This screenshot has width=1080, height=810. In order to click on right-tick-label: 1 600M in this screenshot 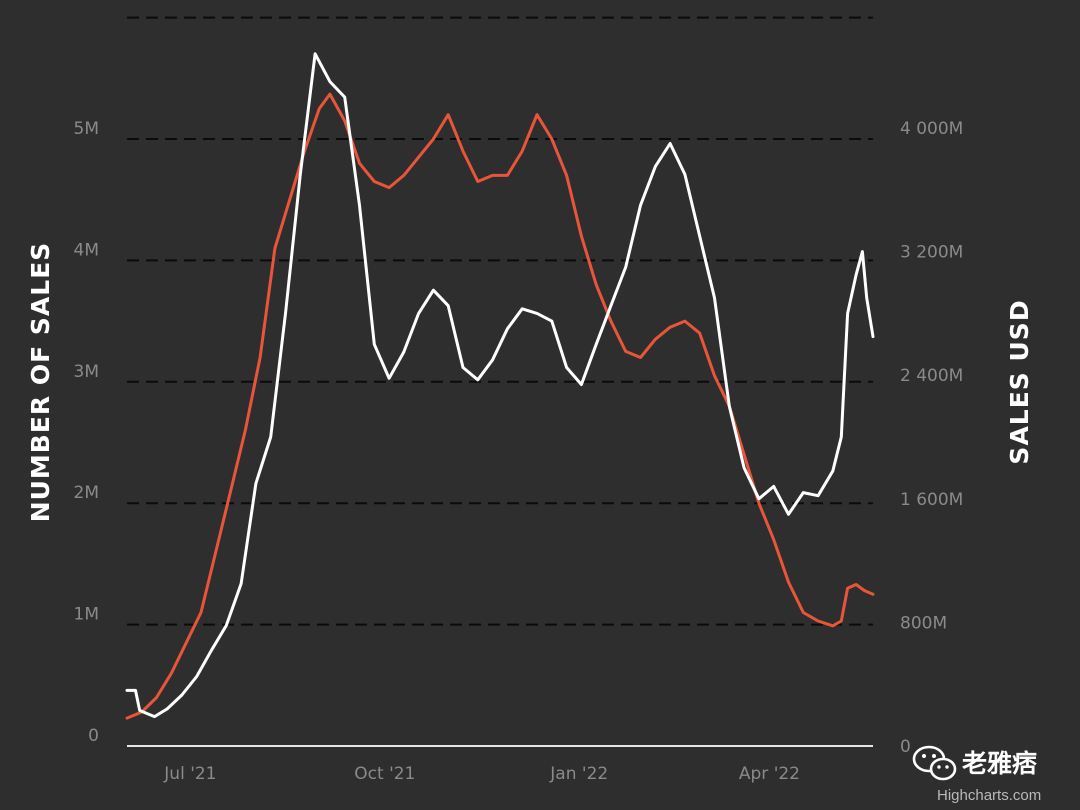, I will do `click(931, 500)`.